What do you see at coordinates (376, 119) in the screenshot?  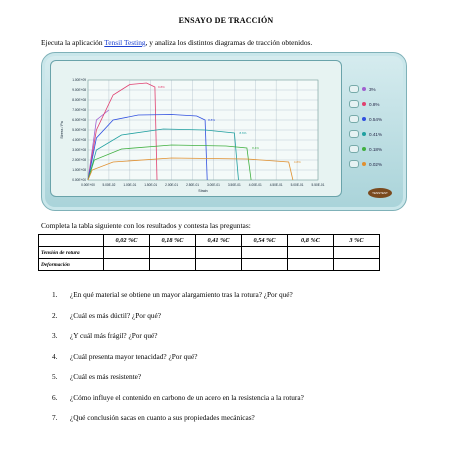 I see `legend-label: 0.54%` at bounding box center [376, 119].